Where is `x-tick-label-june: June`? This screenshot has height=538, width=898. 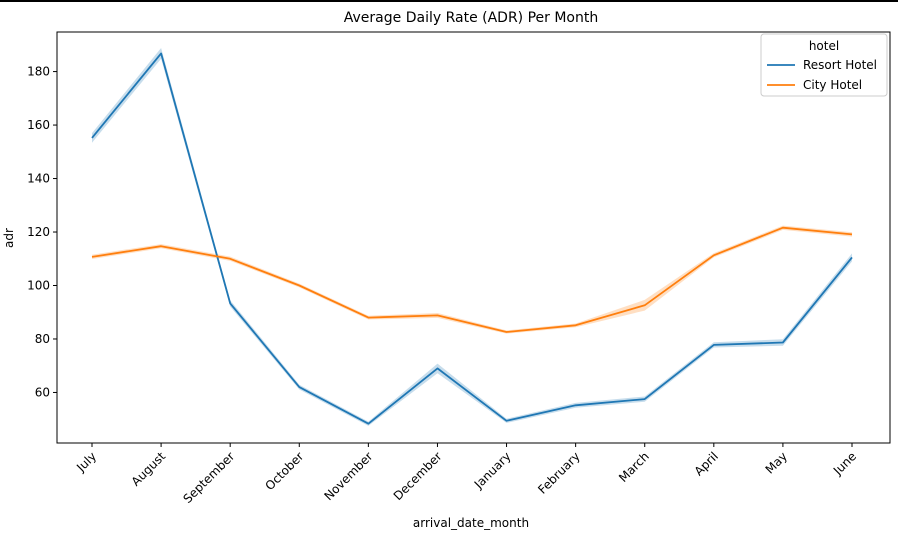
x-tick-label-june: June is located at coordinates (844, 463).